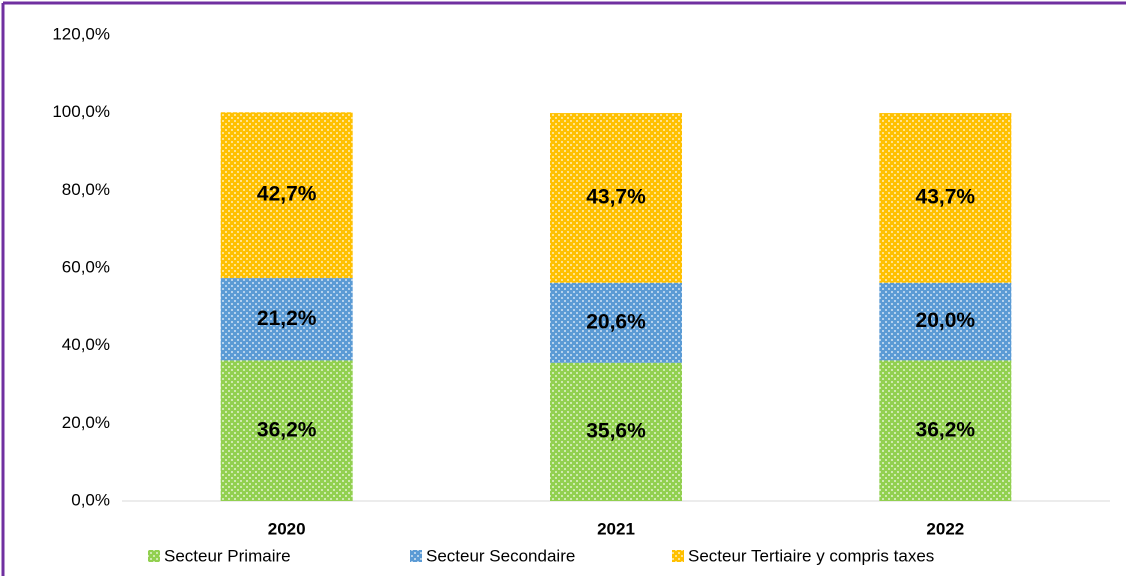  Describe the element at coordinates (945, 528) in the screenshot. I see `x-tick-label: 2022` at that location.